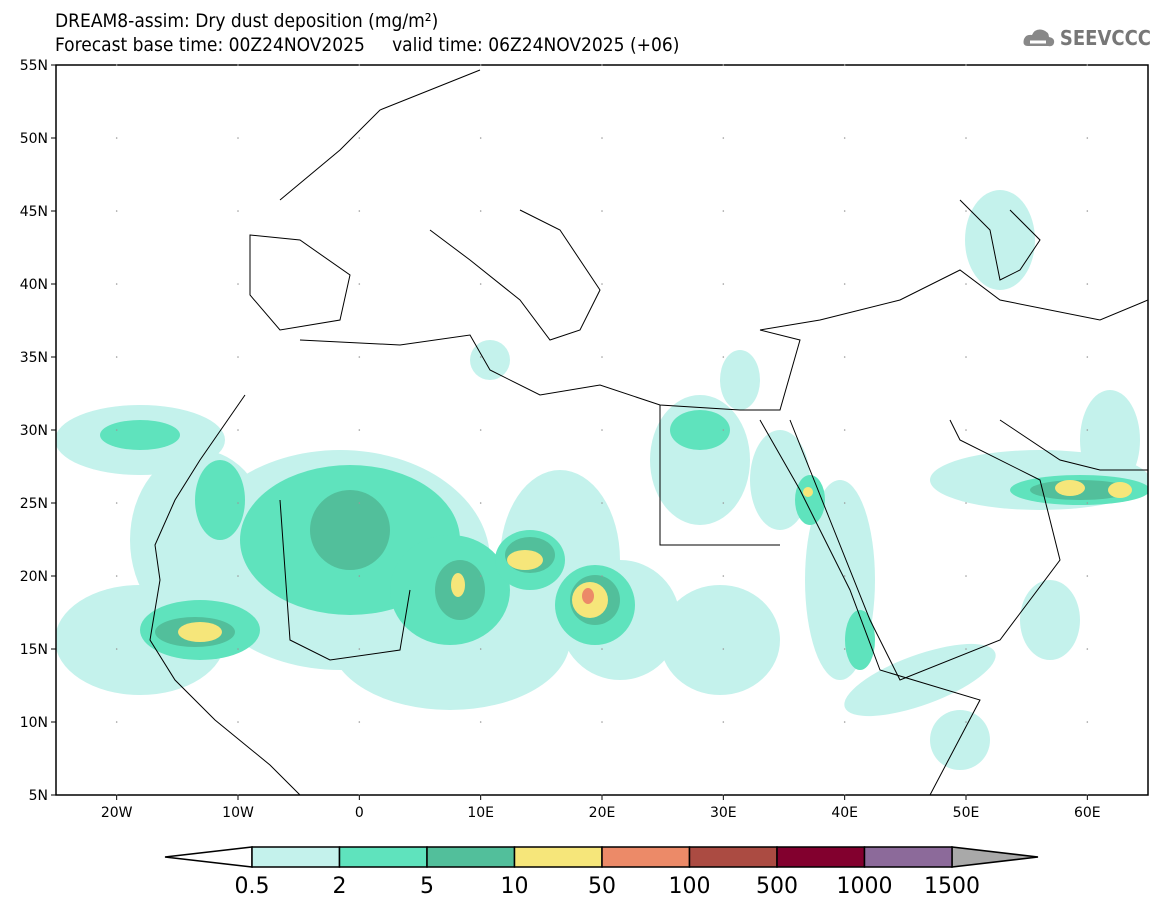 The width and height of the screenshot is (1165, 907). I want to click on base-time: Forecast base time: 00Z24NOV2025, so click(210, 45).